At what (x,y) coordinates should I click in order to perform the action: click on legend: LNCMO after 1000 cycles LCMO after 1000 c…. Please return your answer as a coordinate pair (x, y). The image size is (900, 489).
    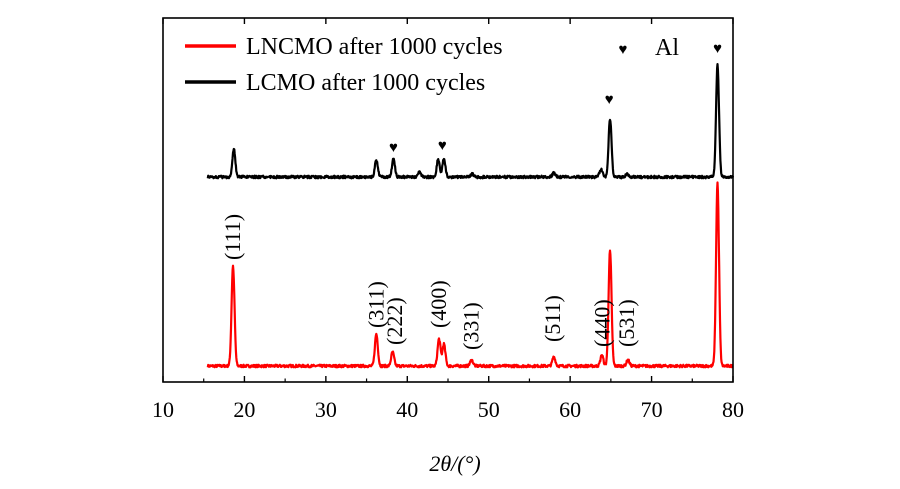
    Looking at the image, I should click on (432, 65).